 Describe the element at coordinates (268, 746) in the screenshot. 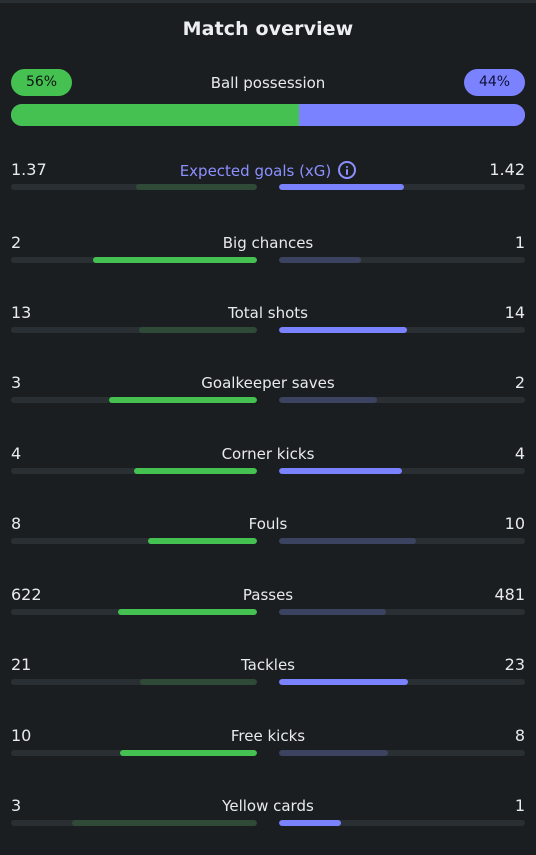

I see `stat-row: 10 Free kicks 8` at that location.